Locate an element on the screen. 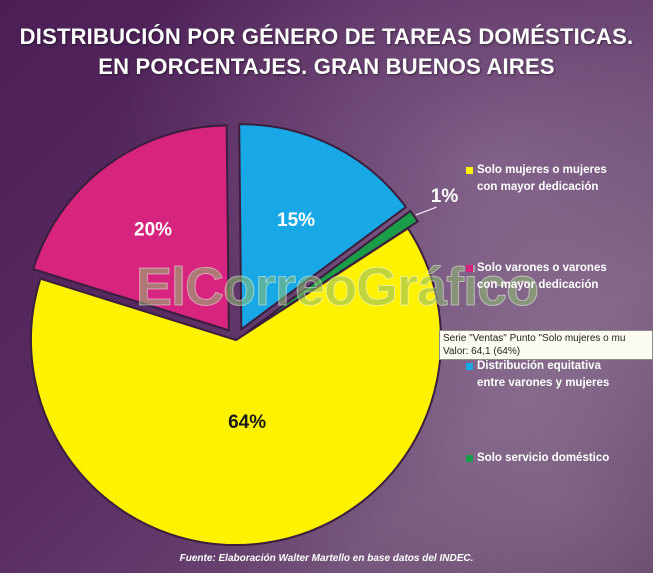  tooltip-value-line: Valor: 64,1 (64%) is located at coordinates (482, 351).